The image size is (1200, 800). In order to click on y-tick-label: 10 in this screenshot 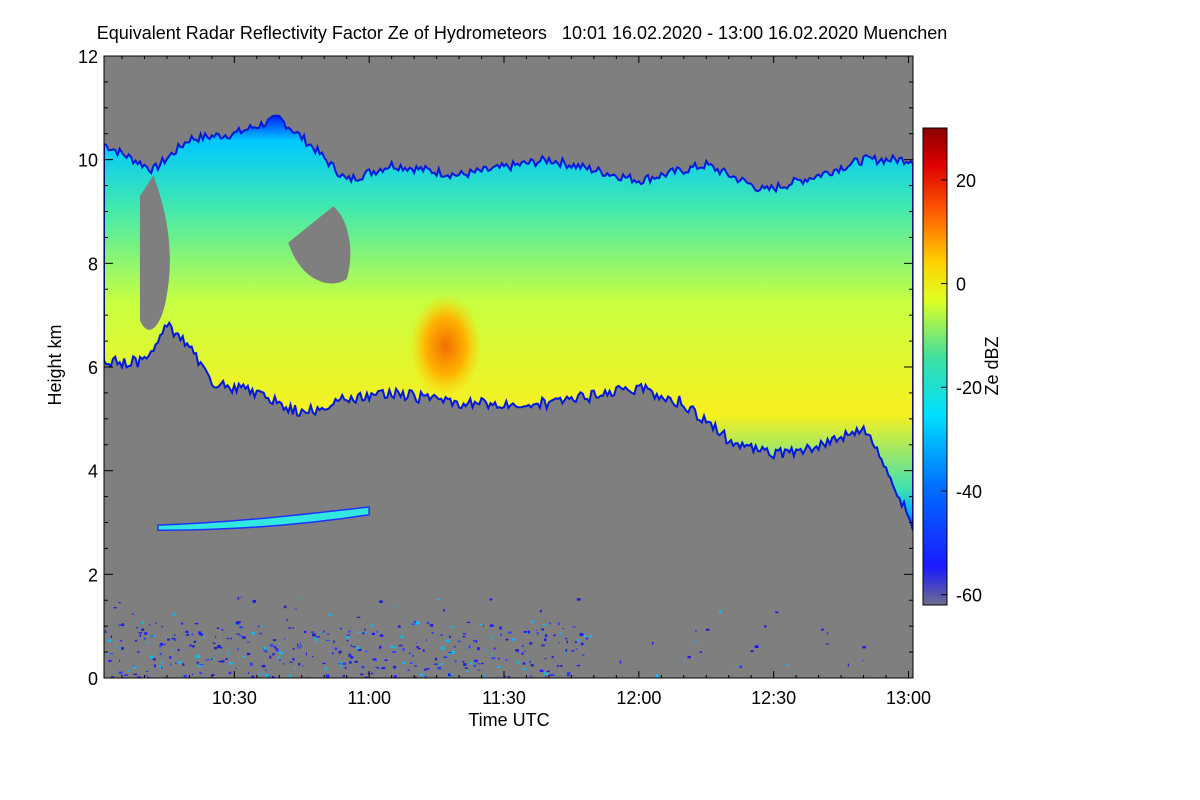, I will do `click(88, 161)`.